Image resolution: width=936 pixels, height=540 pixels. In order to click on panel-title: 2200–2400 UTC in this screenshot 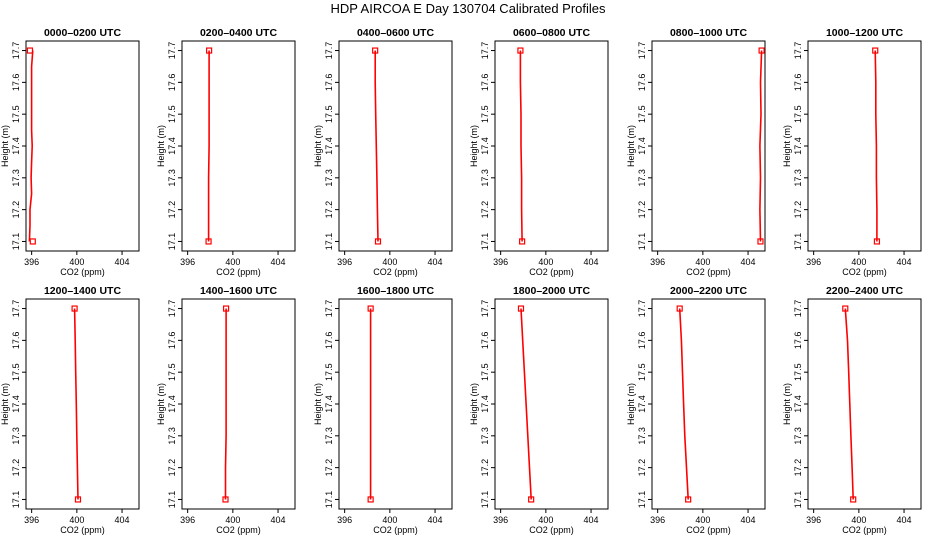, I will do `click(864, 291)`.